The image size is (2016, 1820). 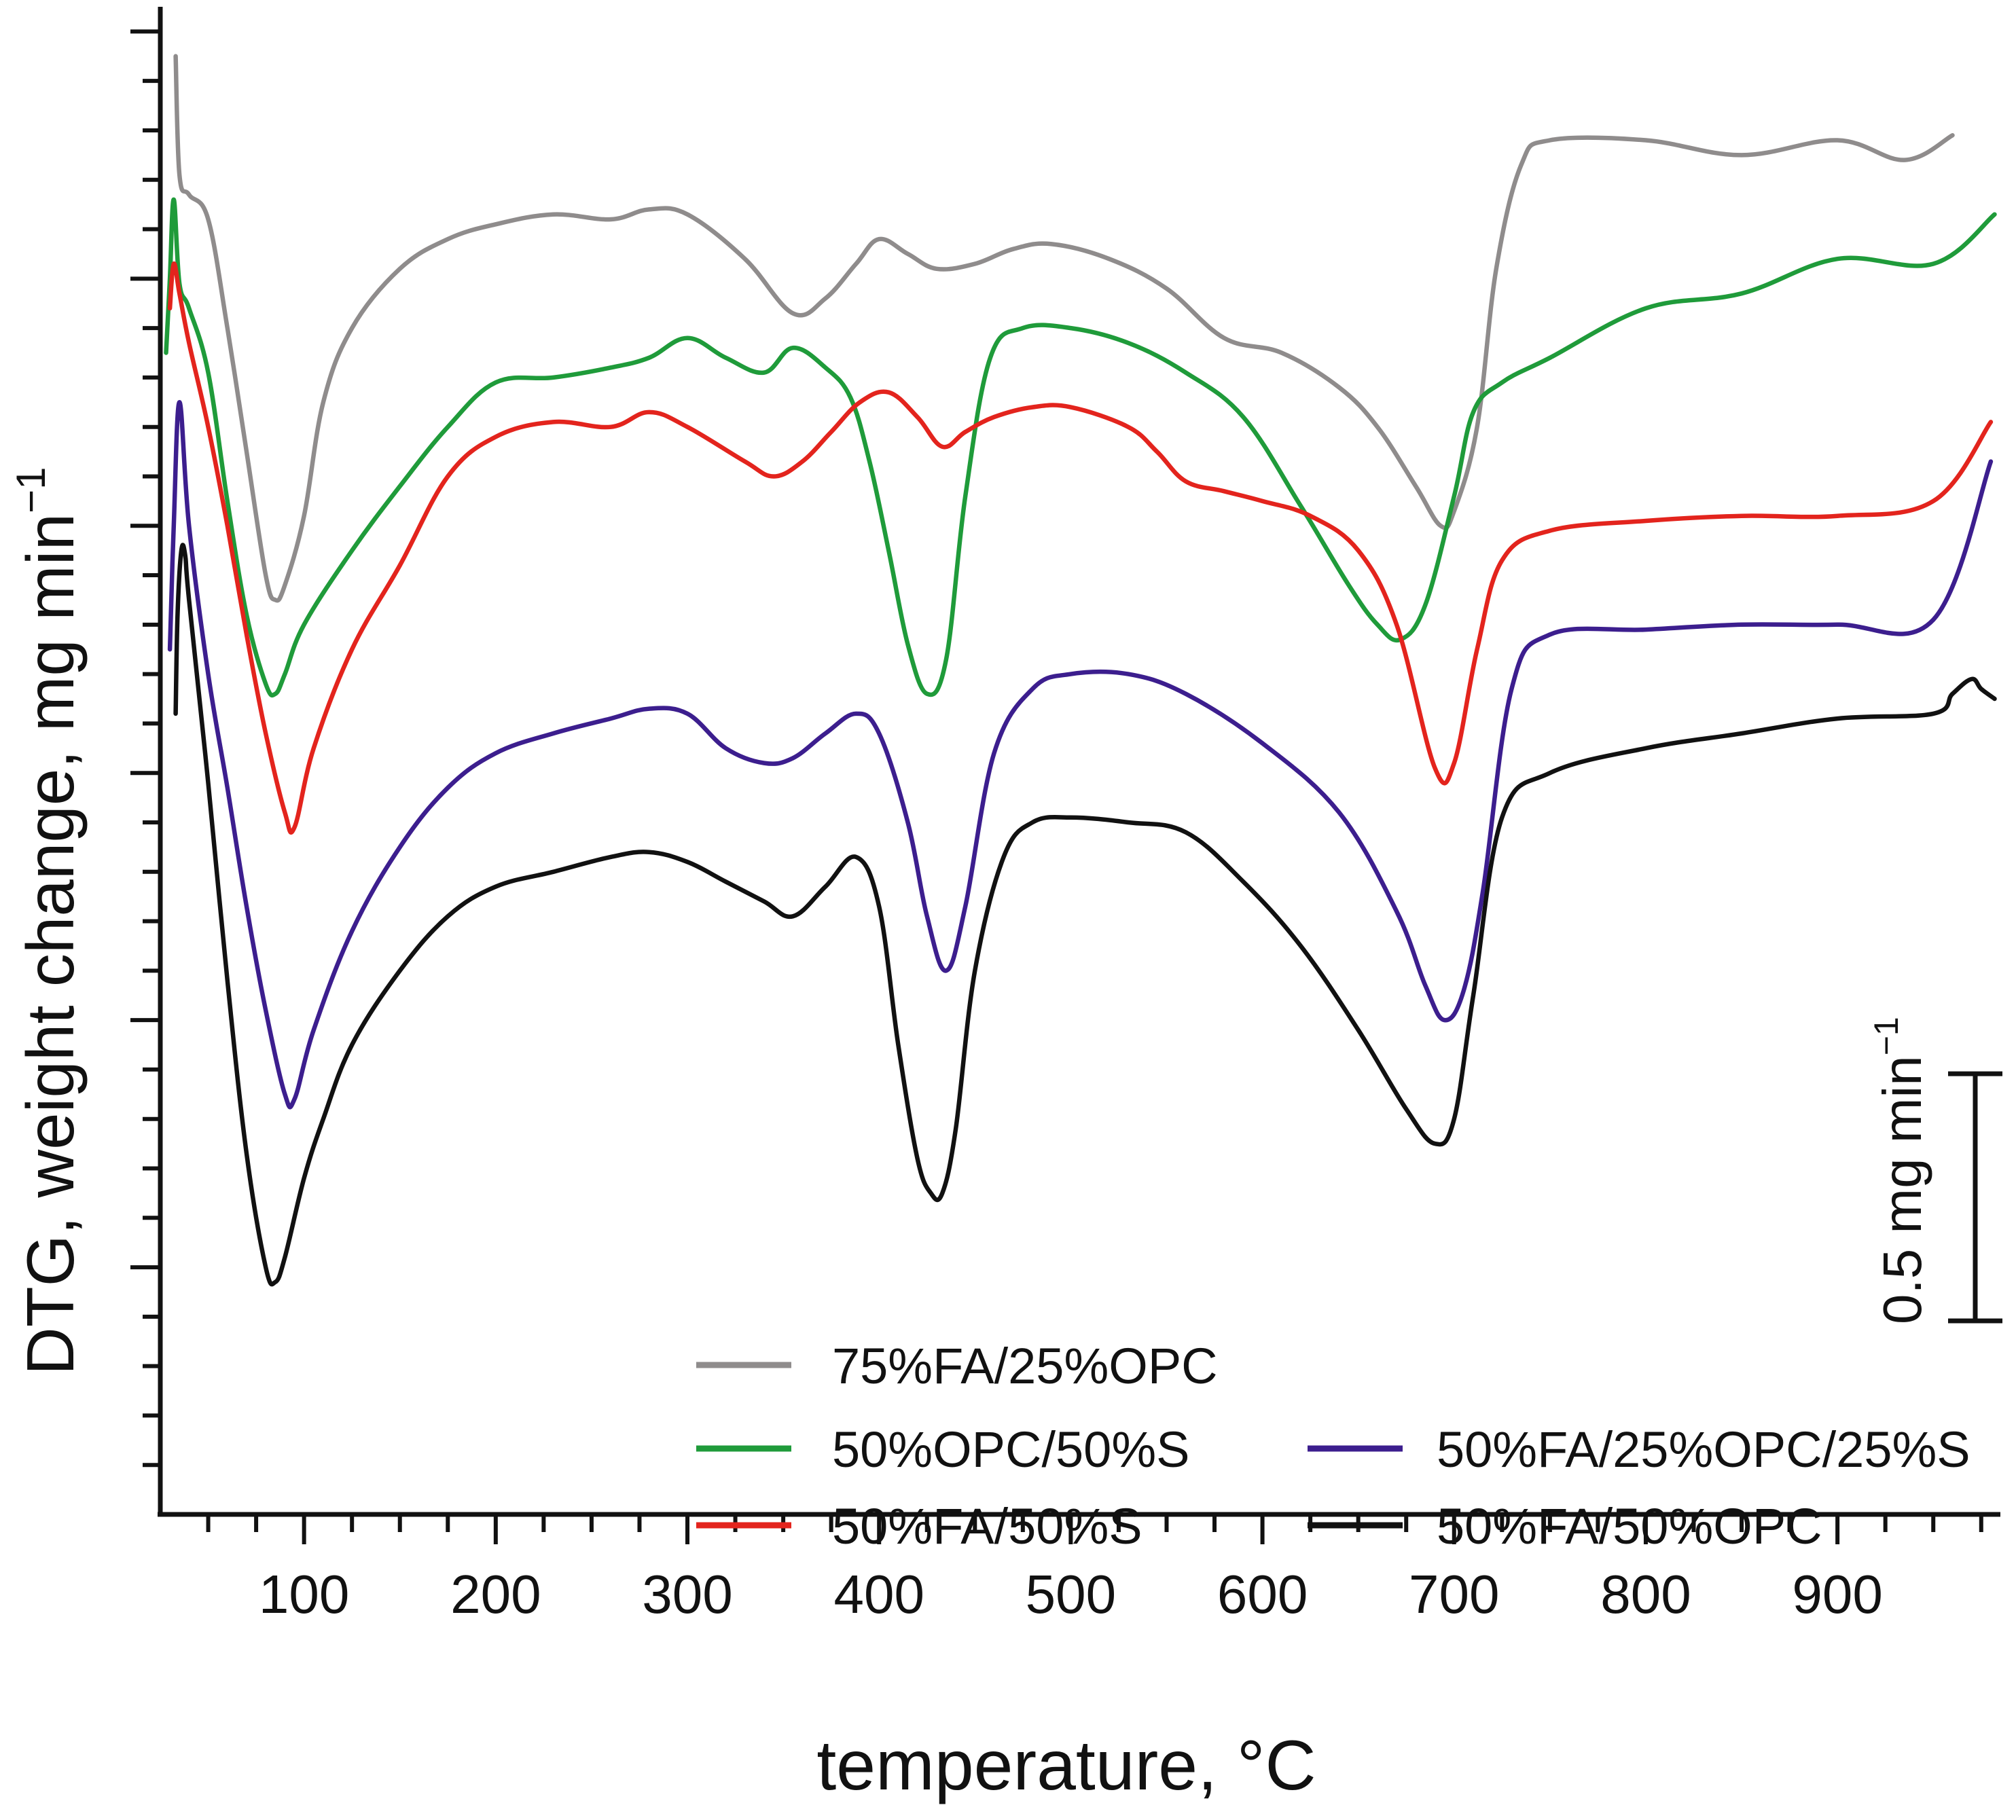 I want to click on x-tick-label: 500, so click(x=1071, y=1594).